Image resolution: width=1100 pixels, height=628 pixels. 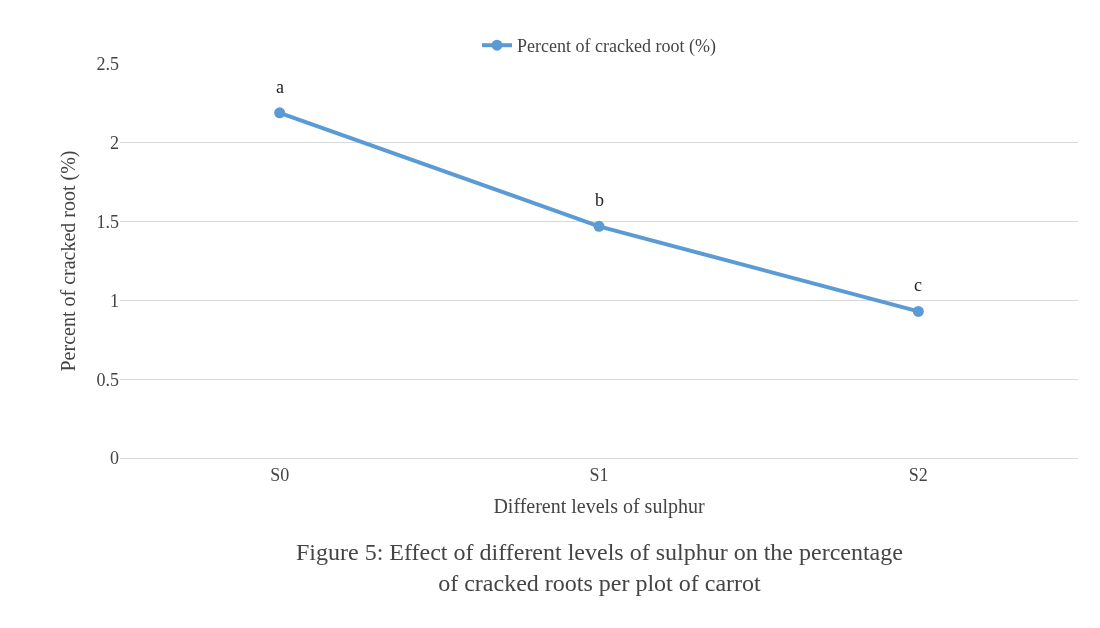 What do you see at coordinates (918, 285) in the screenshot?
I see `annotation: c` at bounding box center [918, 285].